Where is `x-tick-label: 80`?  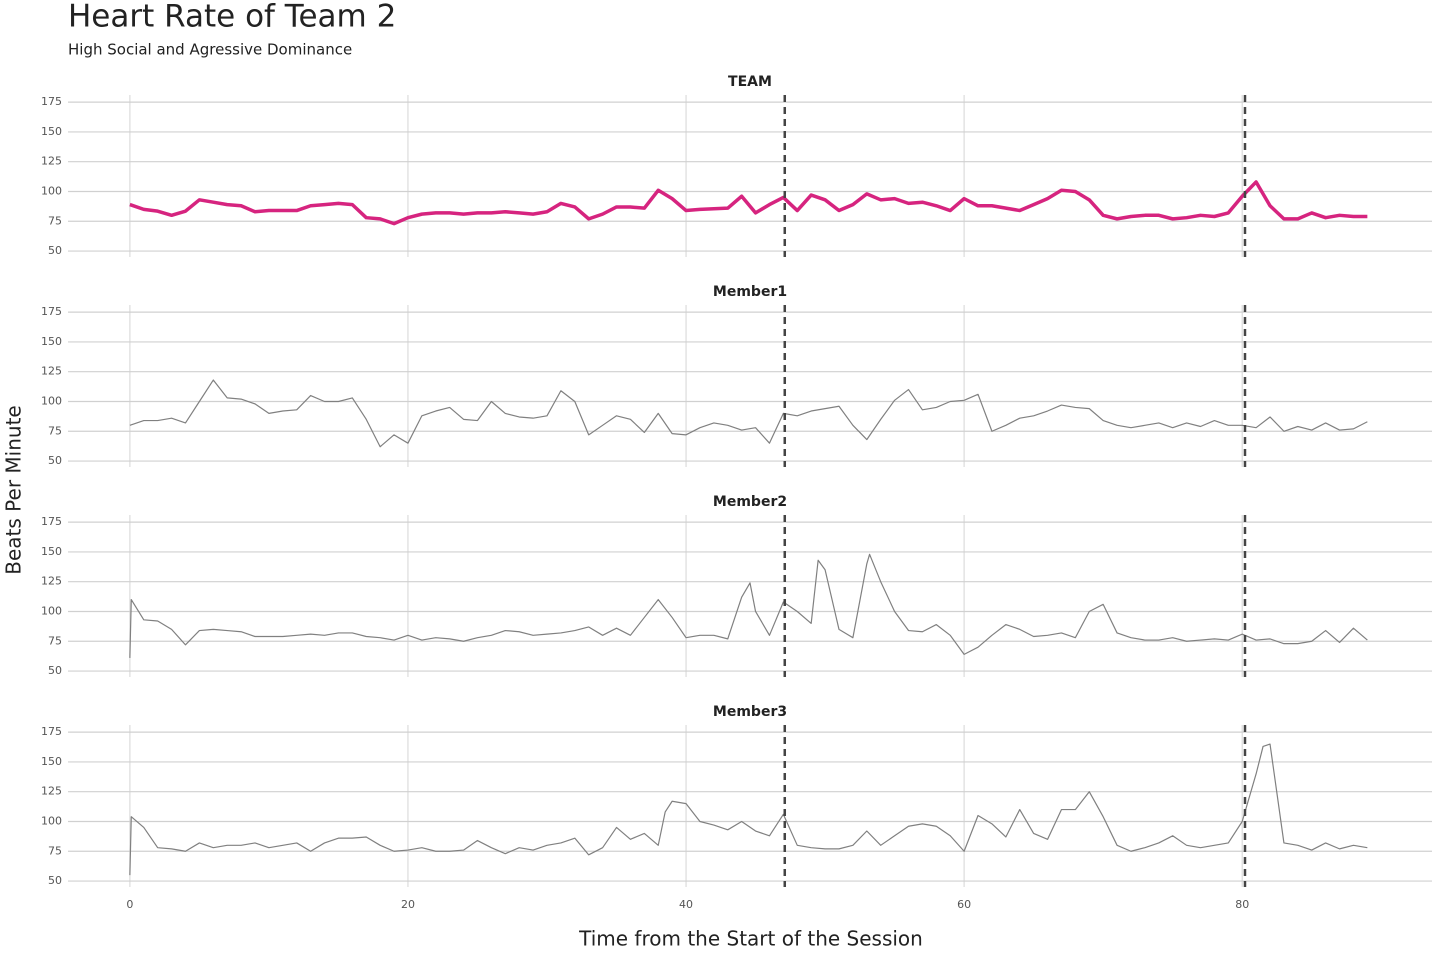 x-tick-label: 80 is located at coordinates (1242, 904).